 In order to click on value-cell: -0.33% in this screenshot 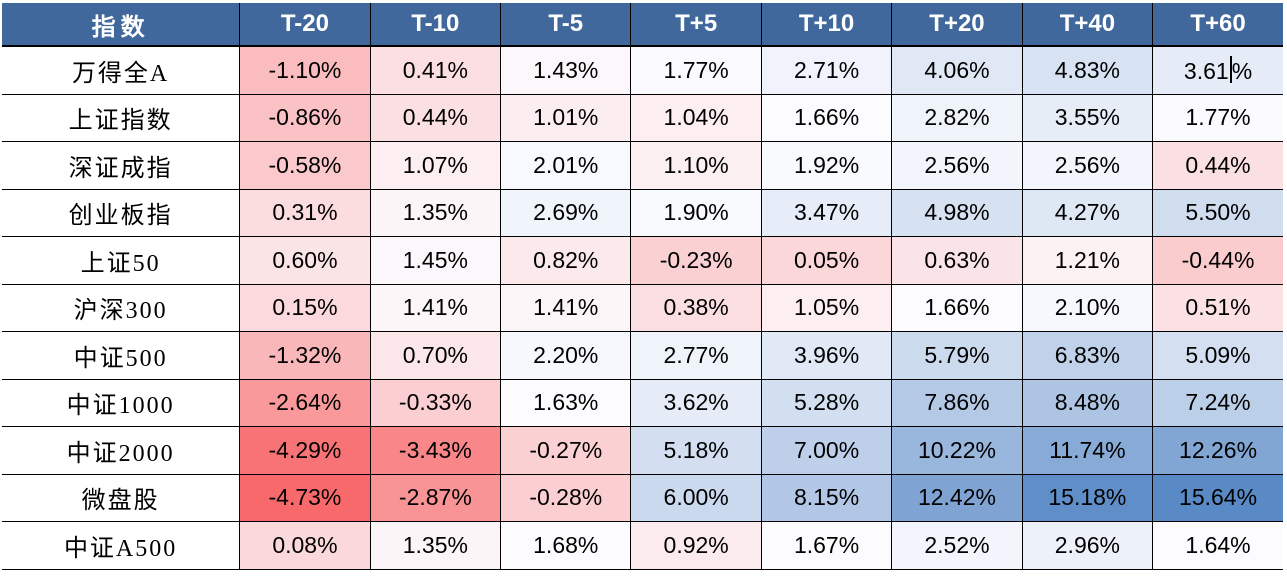, I will do `click(435, 403)`.